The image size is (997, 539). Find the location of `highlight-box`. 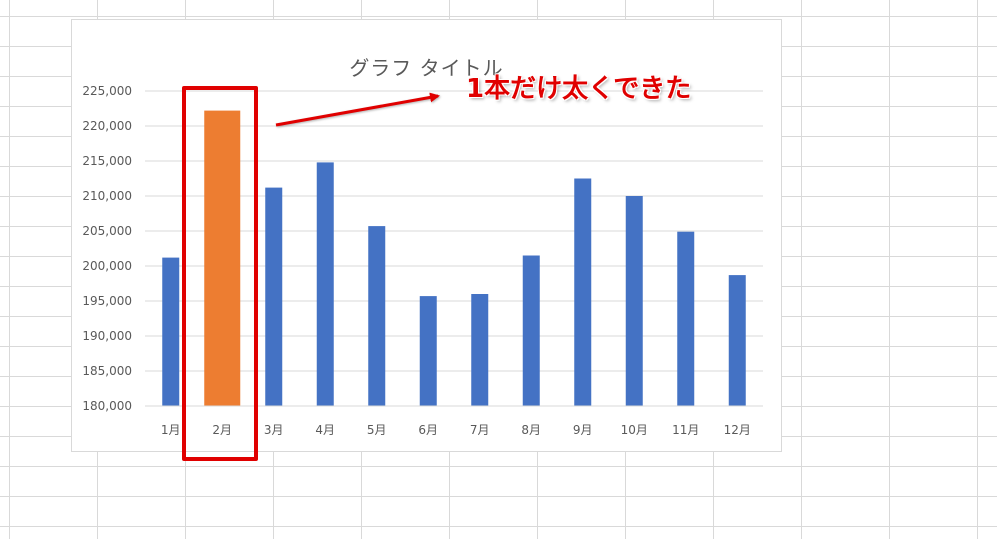

highlight-box is located at coordinates (220, 273).